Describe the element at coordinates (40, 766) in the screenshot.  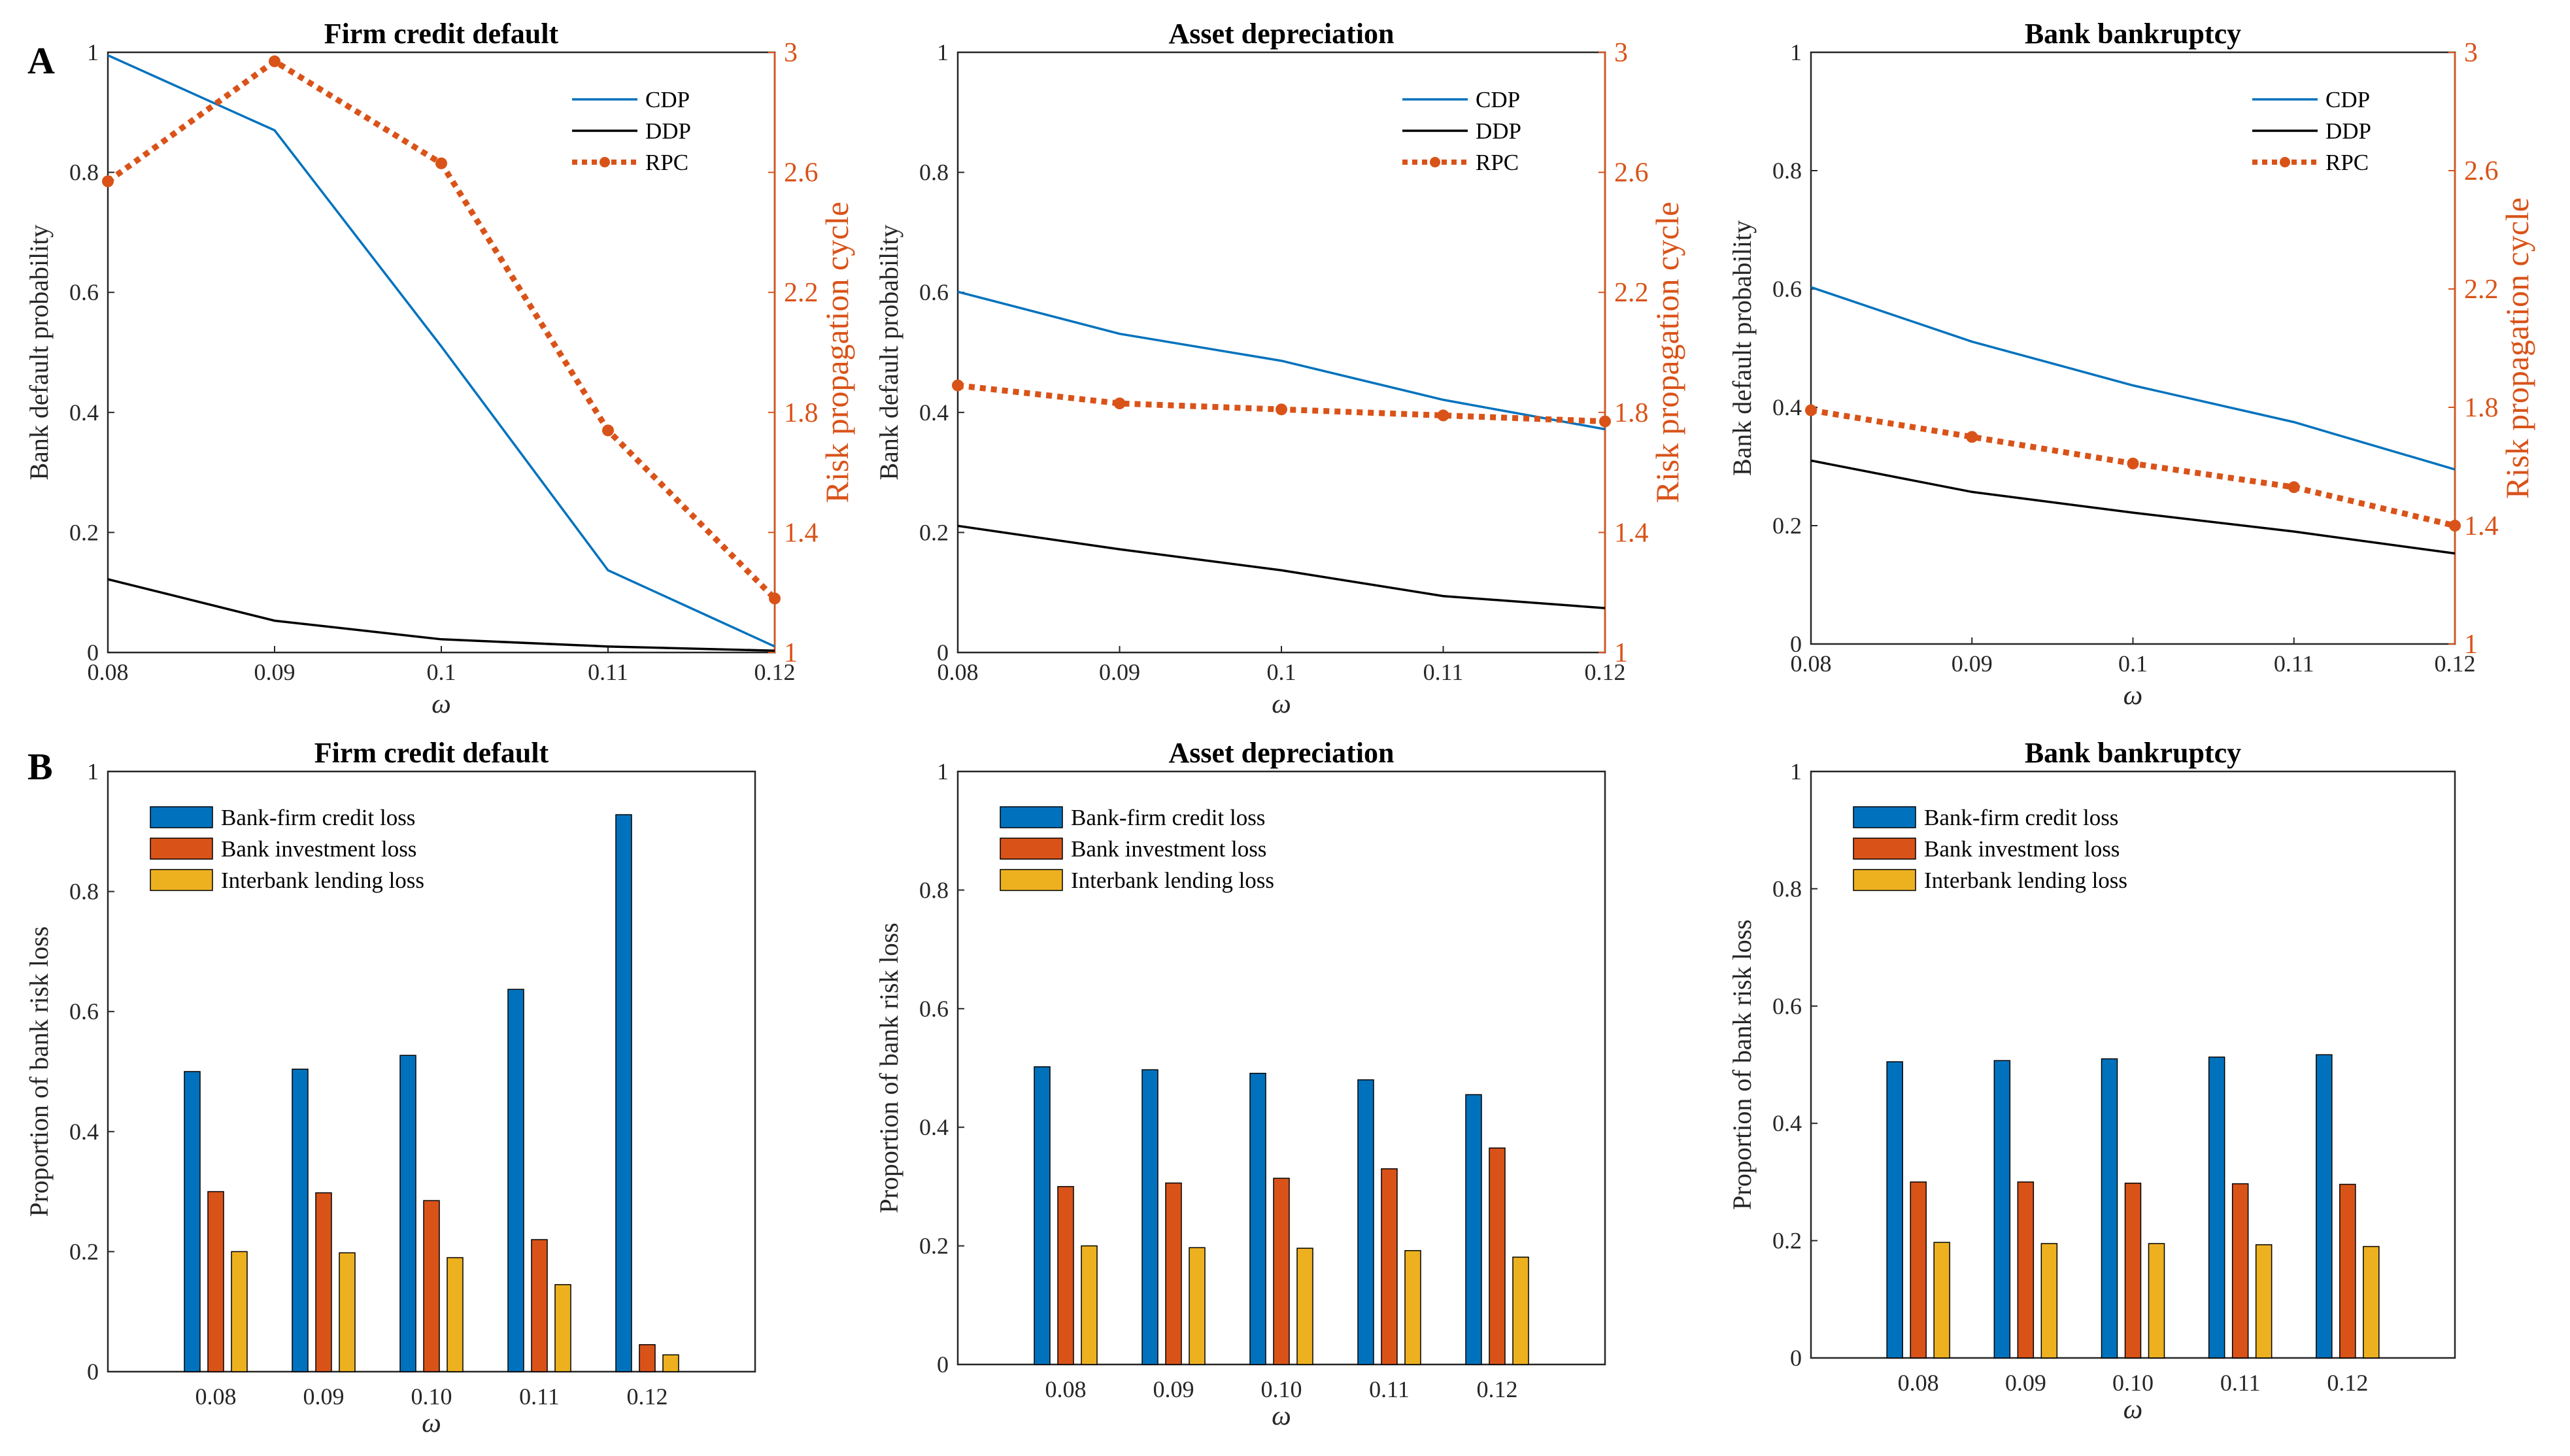
I see `panel-label-b: B` at that location.